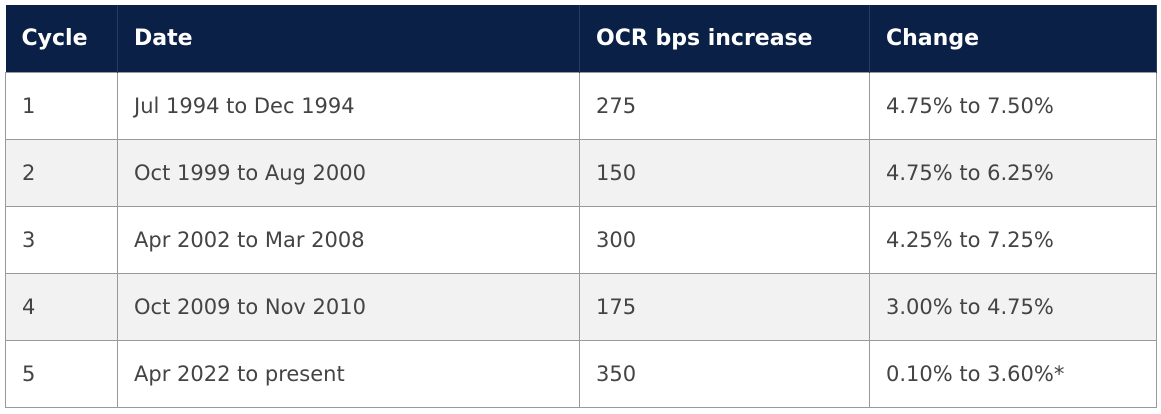 This screenshot has height=414, width=1161. Describe the element at coordinates (61, 240) in the screenshot. I see `table-cell: 3` at that location.